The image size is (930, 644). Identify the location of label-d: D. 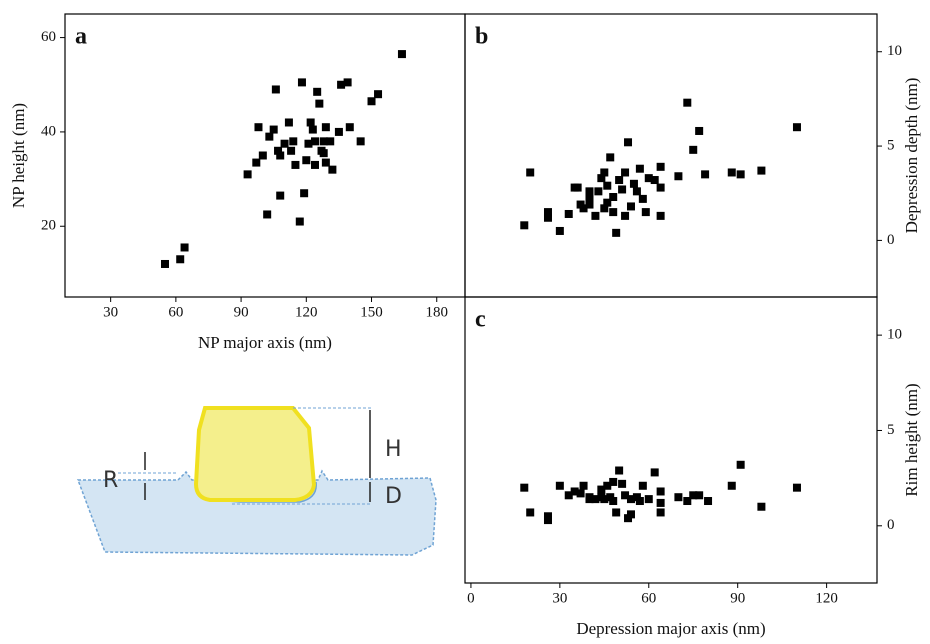
(393, 496).